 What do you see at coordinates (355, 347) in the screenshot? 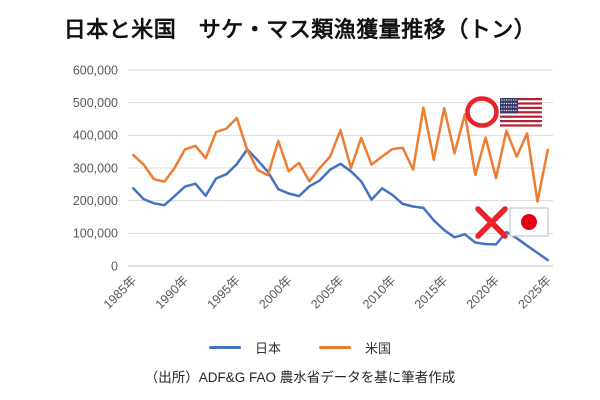
I see `legend-item-us: 米国` at bounding box center [355, 347].